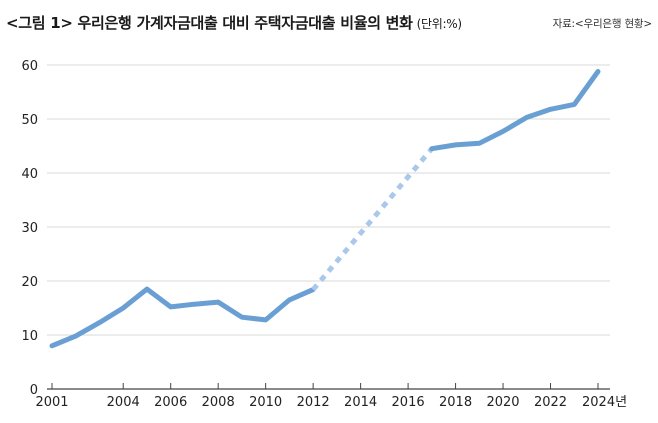 This screenshot has width=658, height=423. What do you see at coordinates (455, 402) in the screenshot?
I see `x-tick-label-2018: 2018` at bounding box center [455, 402].